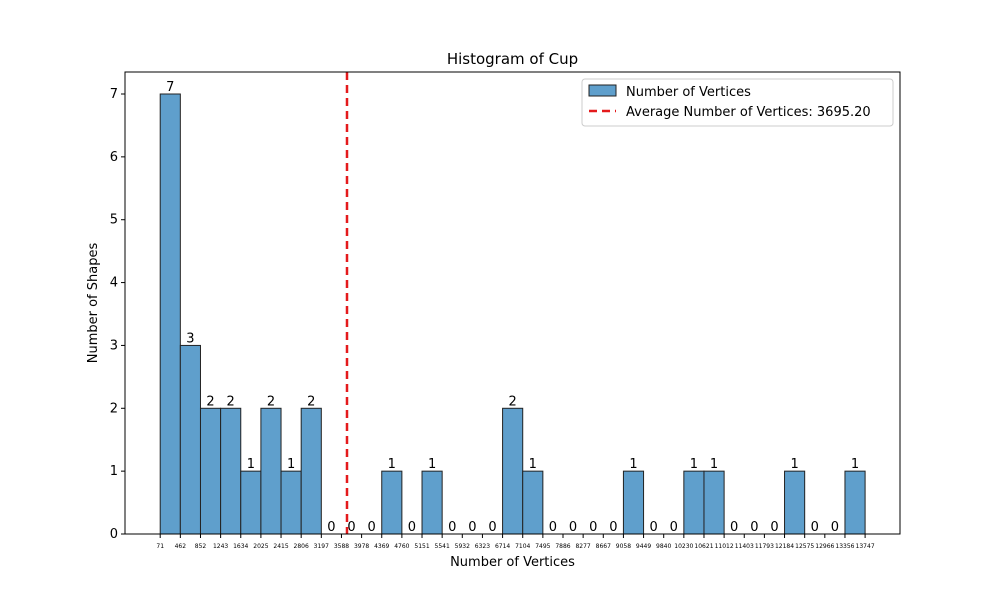 This screenshot has width=1000, height=600. I want to click on legend-box, so click(737, 102).